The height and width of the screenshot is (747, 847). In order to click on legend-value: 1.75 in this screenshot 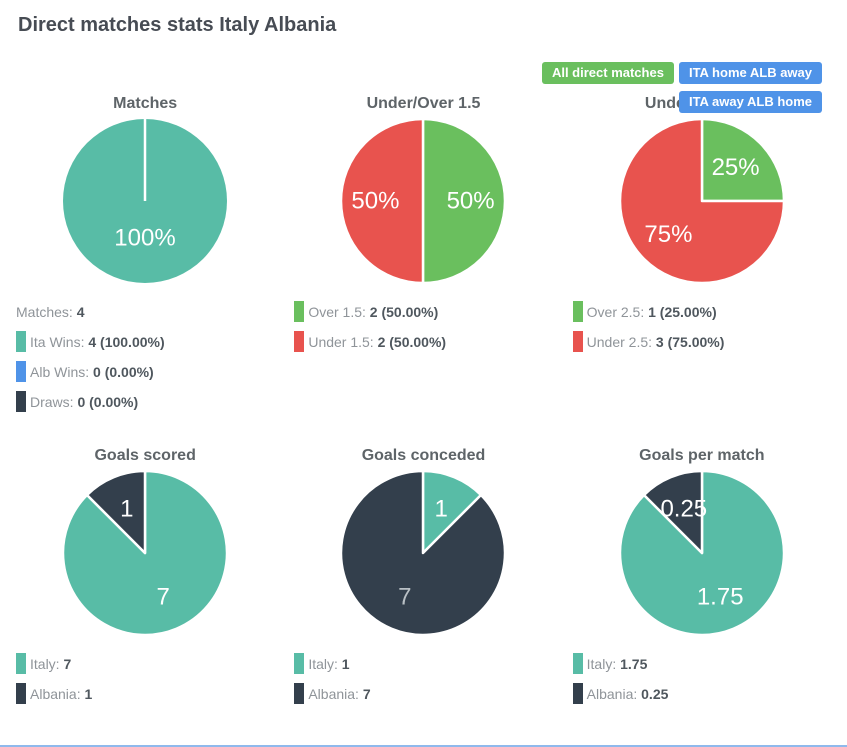, I will do `click(634, 664)`.